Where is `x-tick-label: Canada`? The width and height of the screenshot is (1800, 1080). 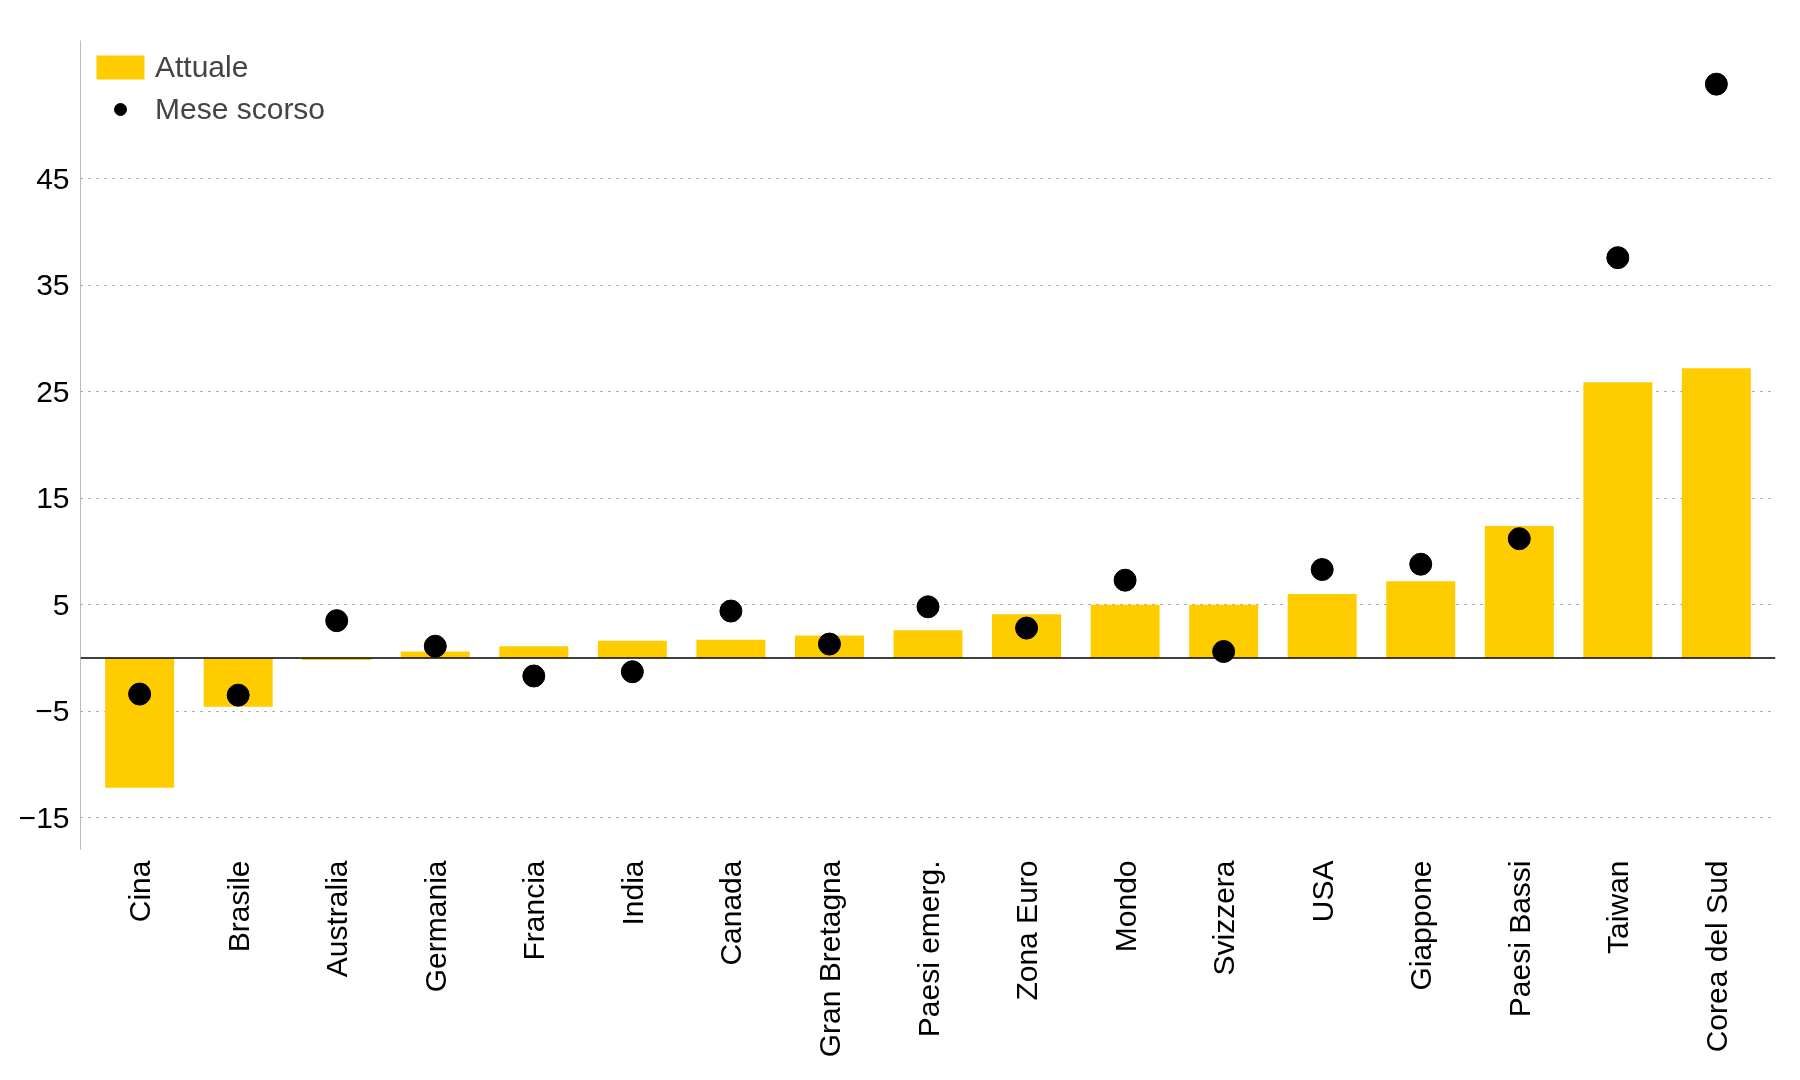
x-tick-label: Canada is located at coordinates (731, 913).